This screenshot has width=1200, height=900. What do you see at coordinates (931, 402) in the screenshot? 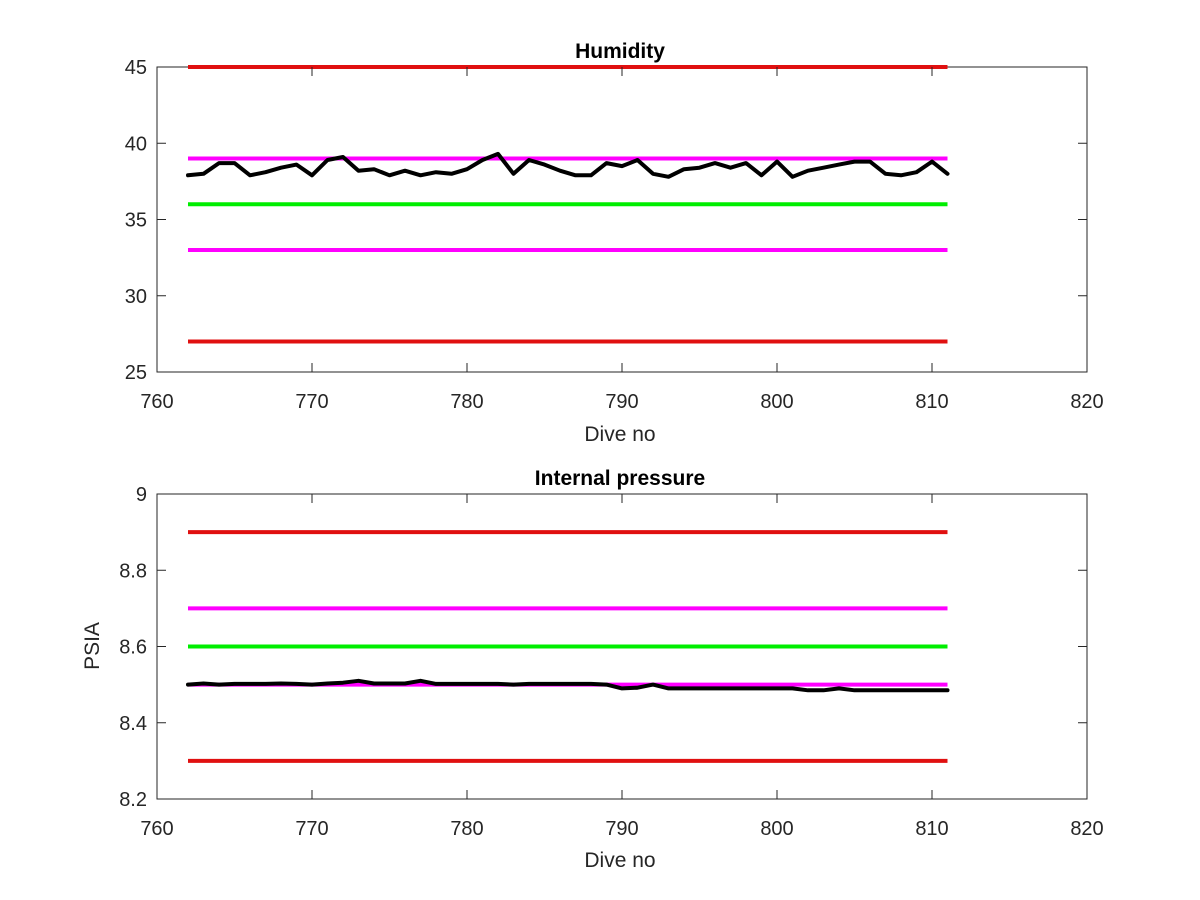
I see `humidity-x-tick-label: 810` at bounding box center [931, 402].